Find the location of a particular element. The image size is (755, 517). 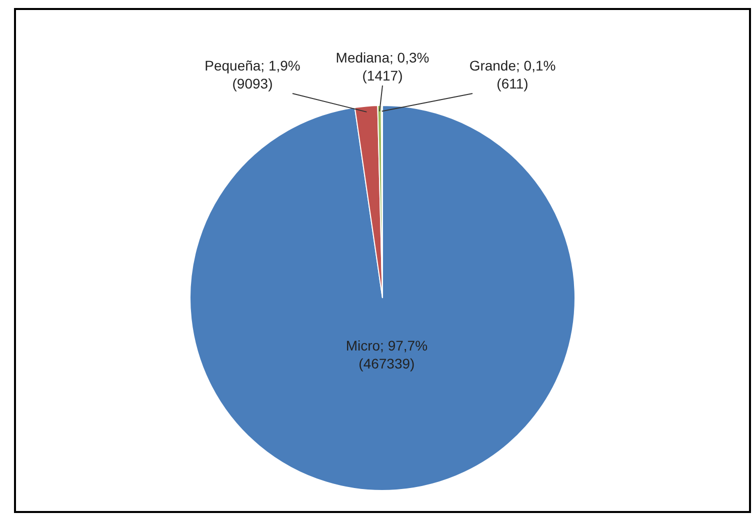

slice-label: Pequeña; 1,9% (9093) is located at coordinates (252, 74).